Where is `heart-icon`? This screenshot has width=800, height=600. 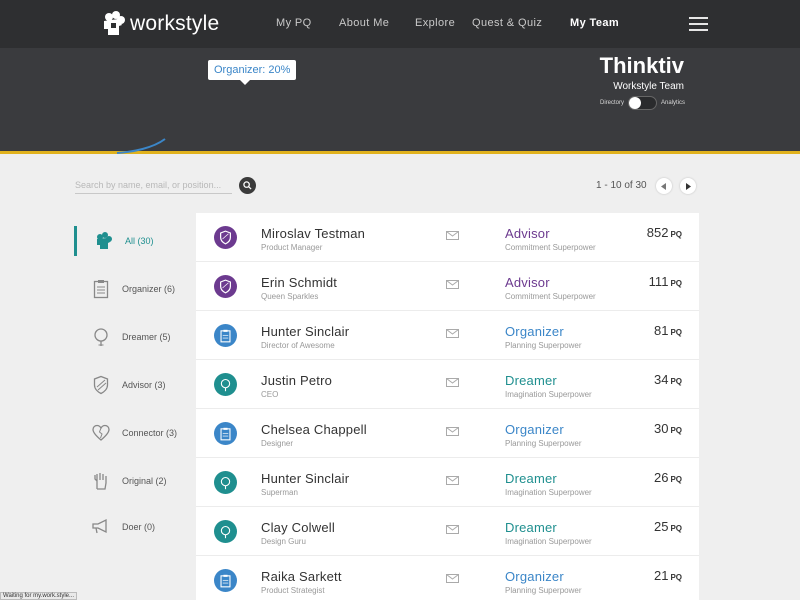 heart-icon is located at coordinates (101, 433).